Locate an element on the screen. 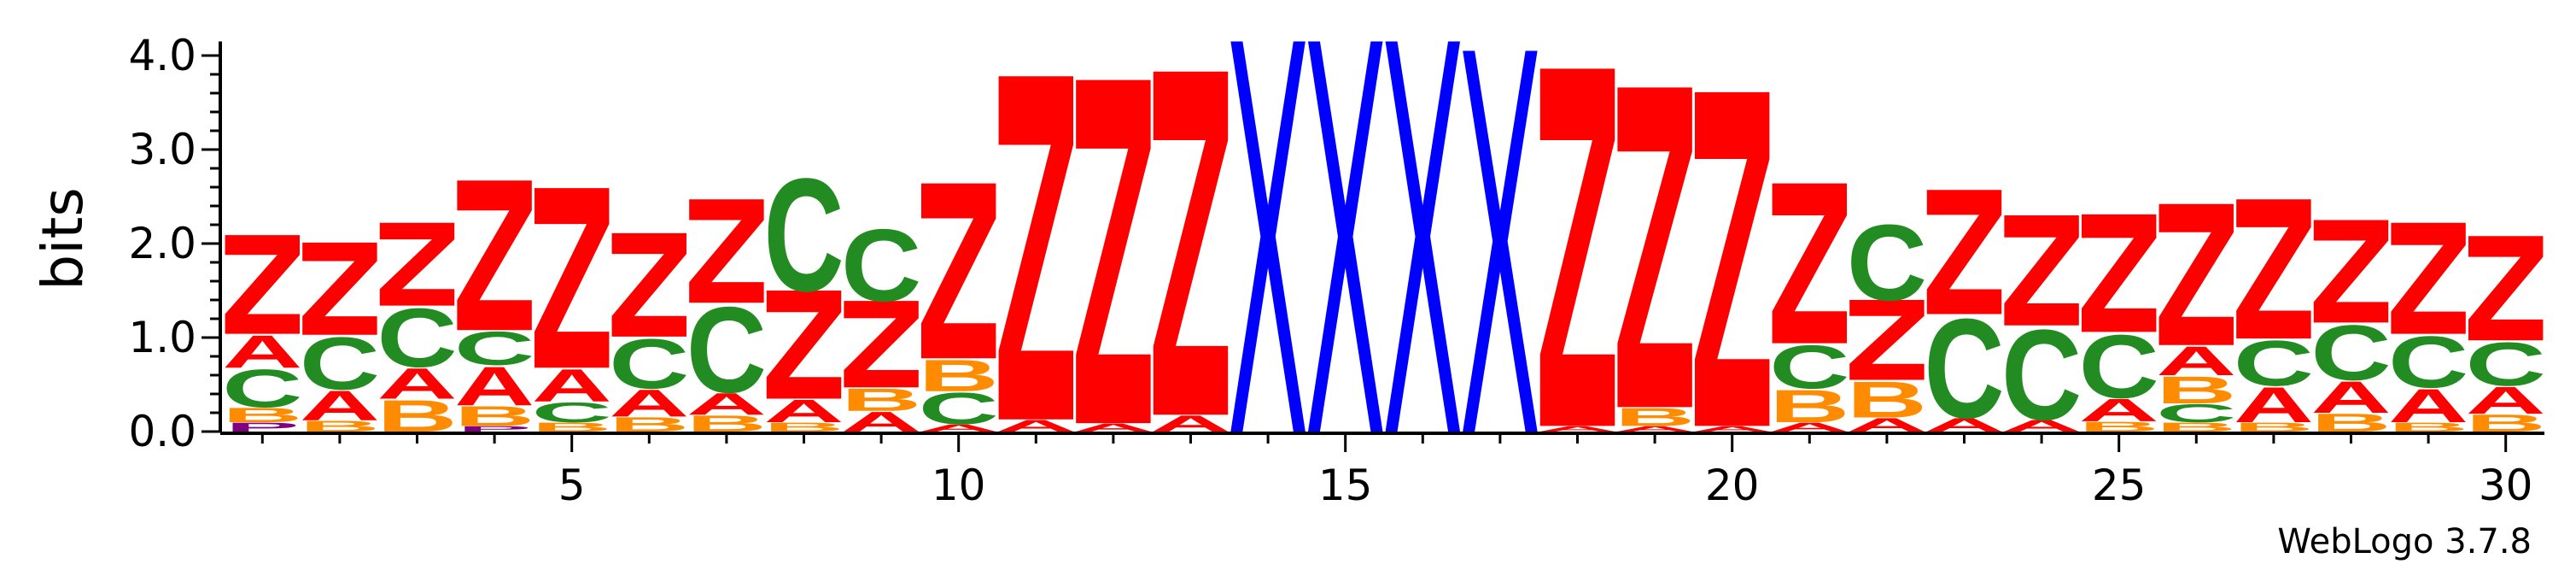 This screenshot has height=570, width=2576. y-tick-label: 3.0 is located at coordinates (162, 149).